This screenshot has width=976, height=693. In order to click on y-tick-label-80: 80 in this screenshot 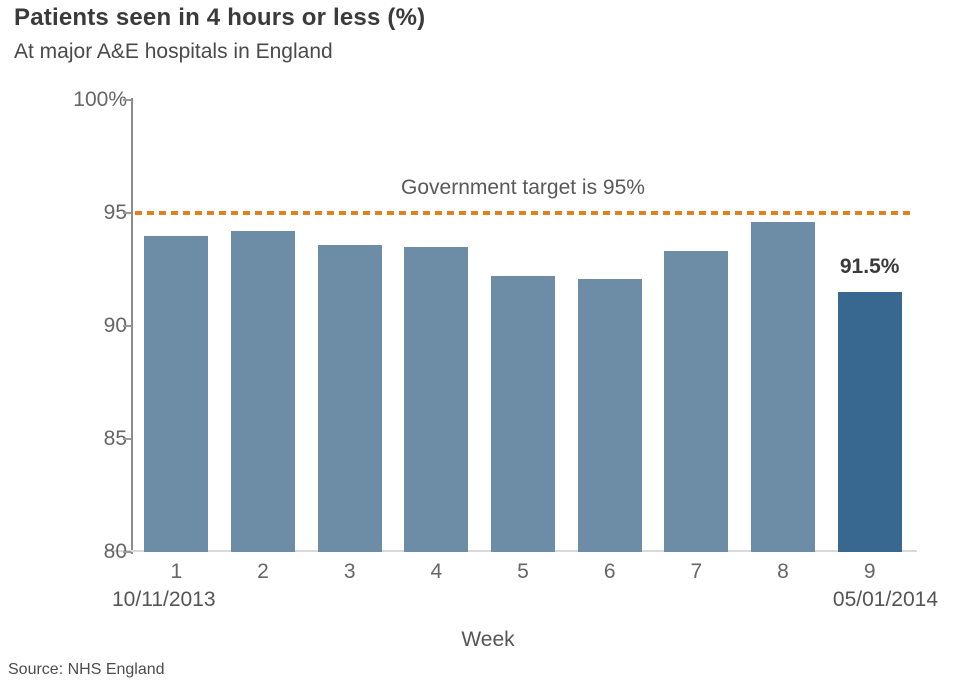, I will do `click(115, 551)`.